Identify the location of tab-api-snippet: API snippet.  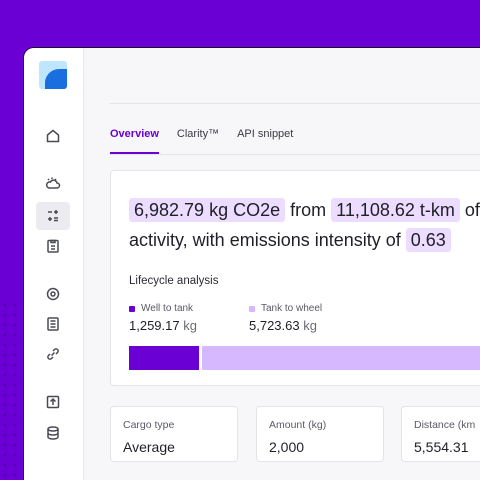
(265, 134).